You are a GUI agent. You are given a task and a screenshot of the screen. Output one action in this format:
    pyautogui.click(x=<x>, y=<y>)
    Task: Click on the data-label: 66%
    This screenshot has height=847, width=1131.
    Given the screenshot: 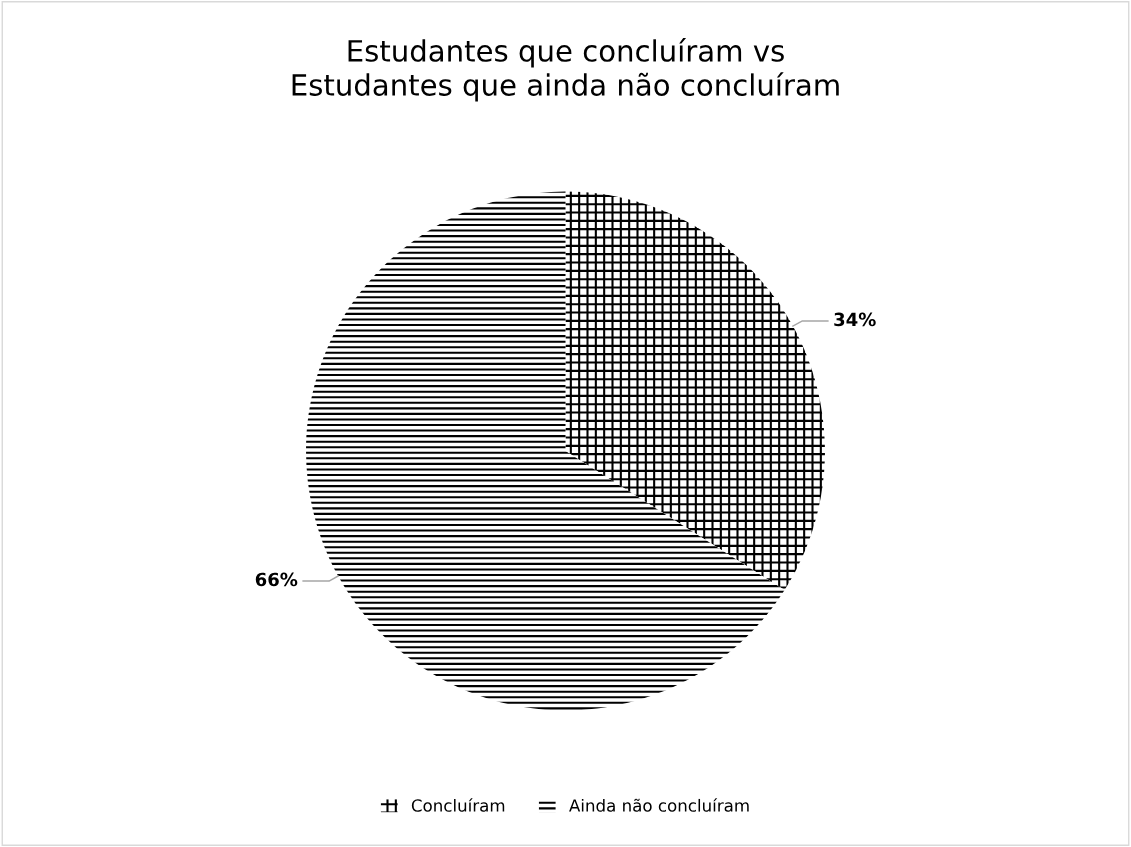 What is the action you would take?
    pyautogui.click(x=276, y=579)
    